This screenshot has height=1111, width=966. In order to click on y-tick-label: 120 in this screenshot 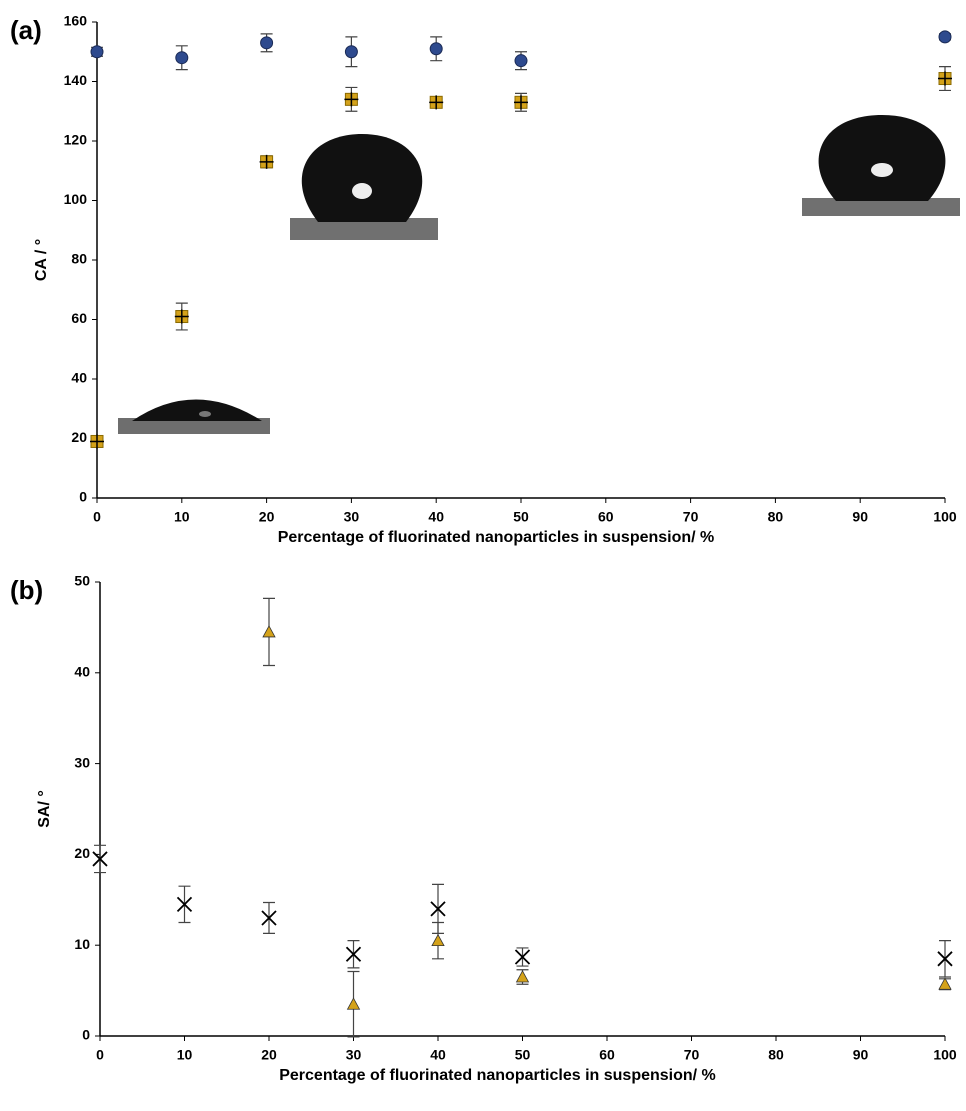, I will do `click(76, 140)`.